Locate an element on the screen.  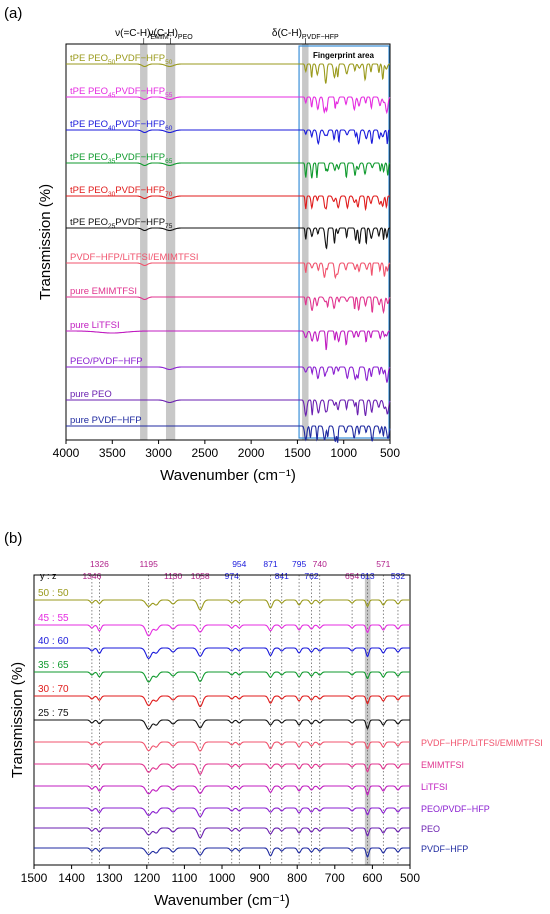
x-tick-label-a: 2500 is located at coordinates (205, 453).